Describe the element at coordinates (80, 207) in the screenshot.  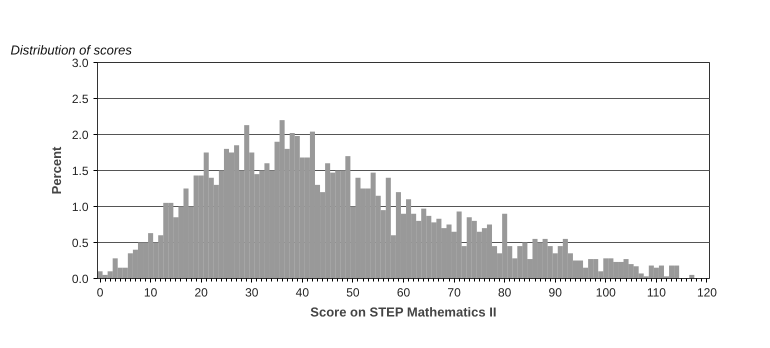
I see `y-tick-label: 1.0` at that location.